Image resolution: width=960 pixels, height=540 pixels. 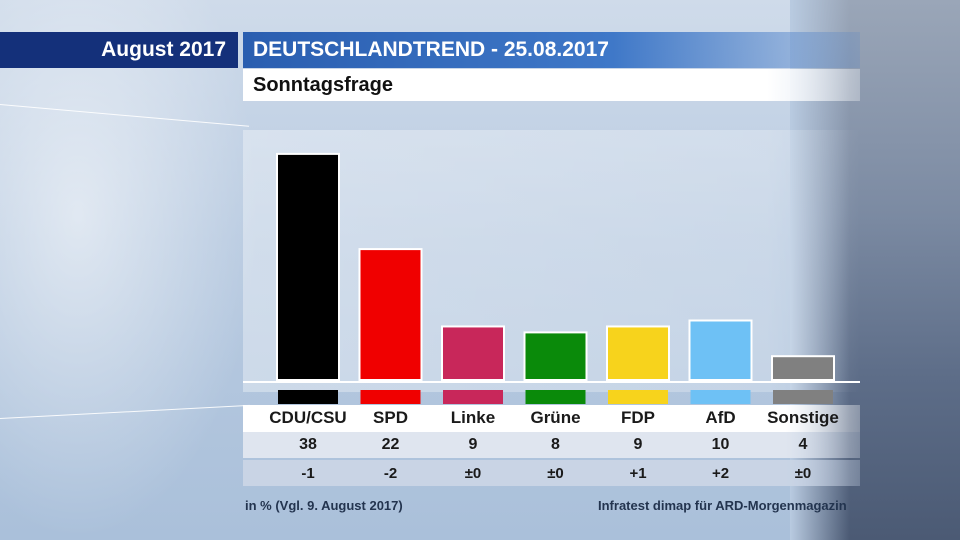 I want to click on category-label-spd: SPD, so click(x=390, y=417).